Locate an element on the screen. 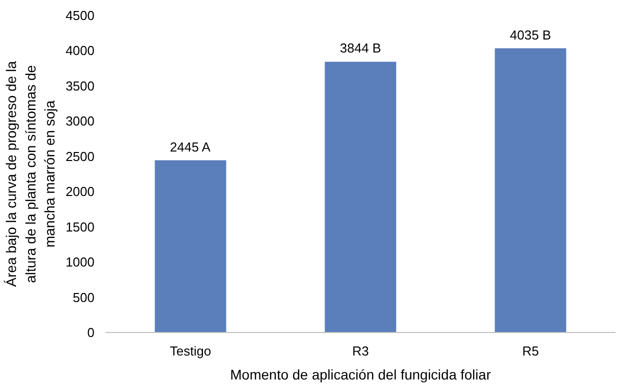 The height and width of the screenshot is (385, 630). y-tick-label: 3500 is located at coordinates (80, 86).